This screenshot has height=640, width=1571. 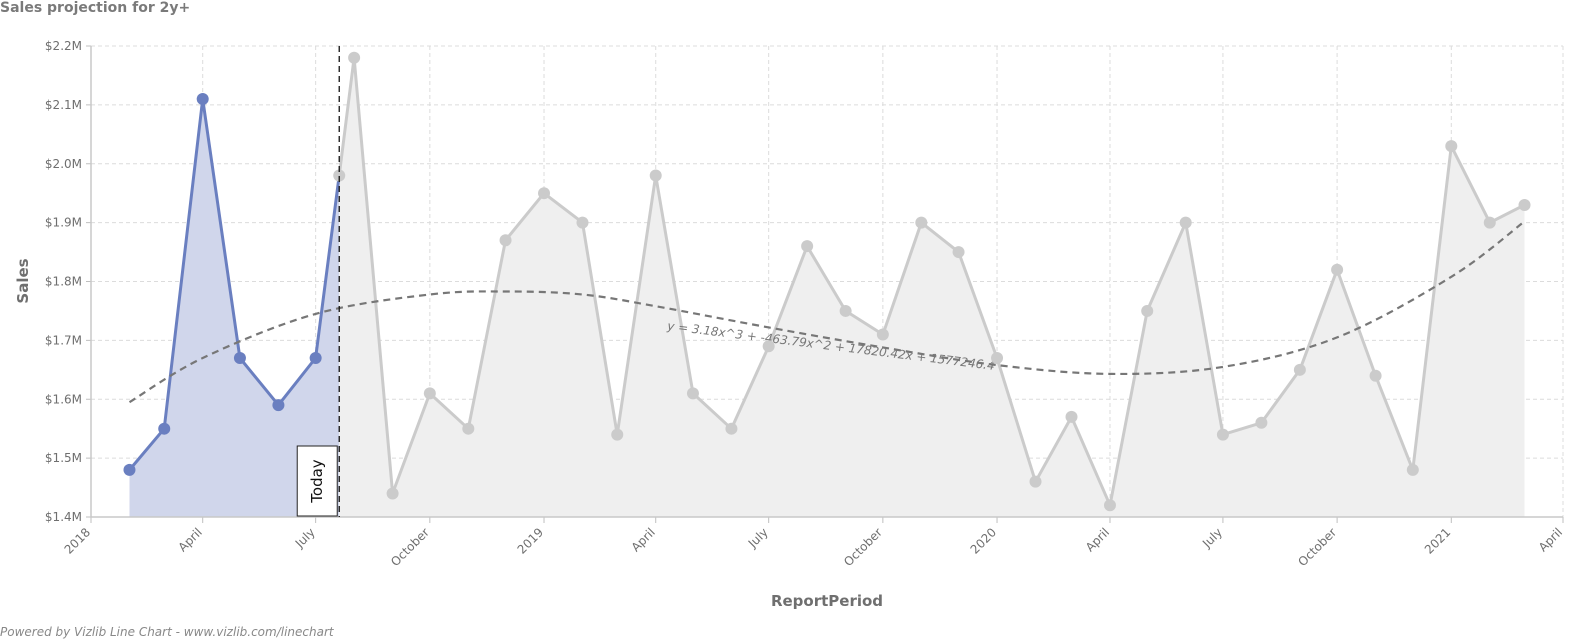 I want to click on y-tick-label: $1.8M, so click(x=63, y=282).